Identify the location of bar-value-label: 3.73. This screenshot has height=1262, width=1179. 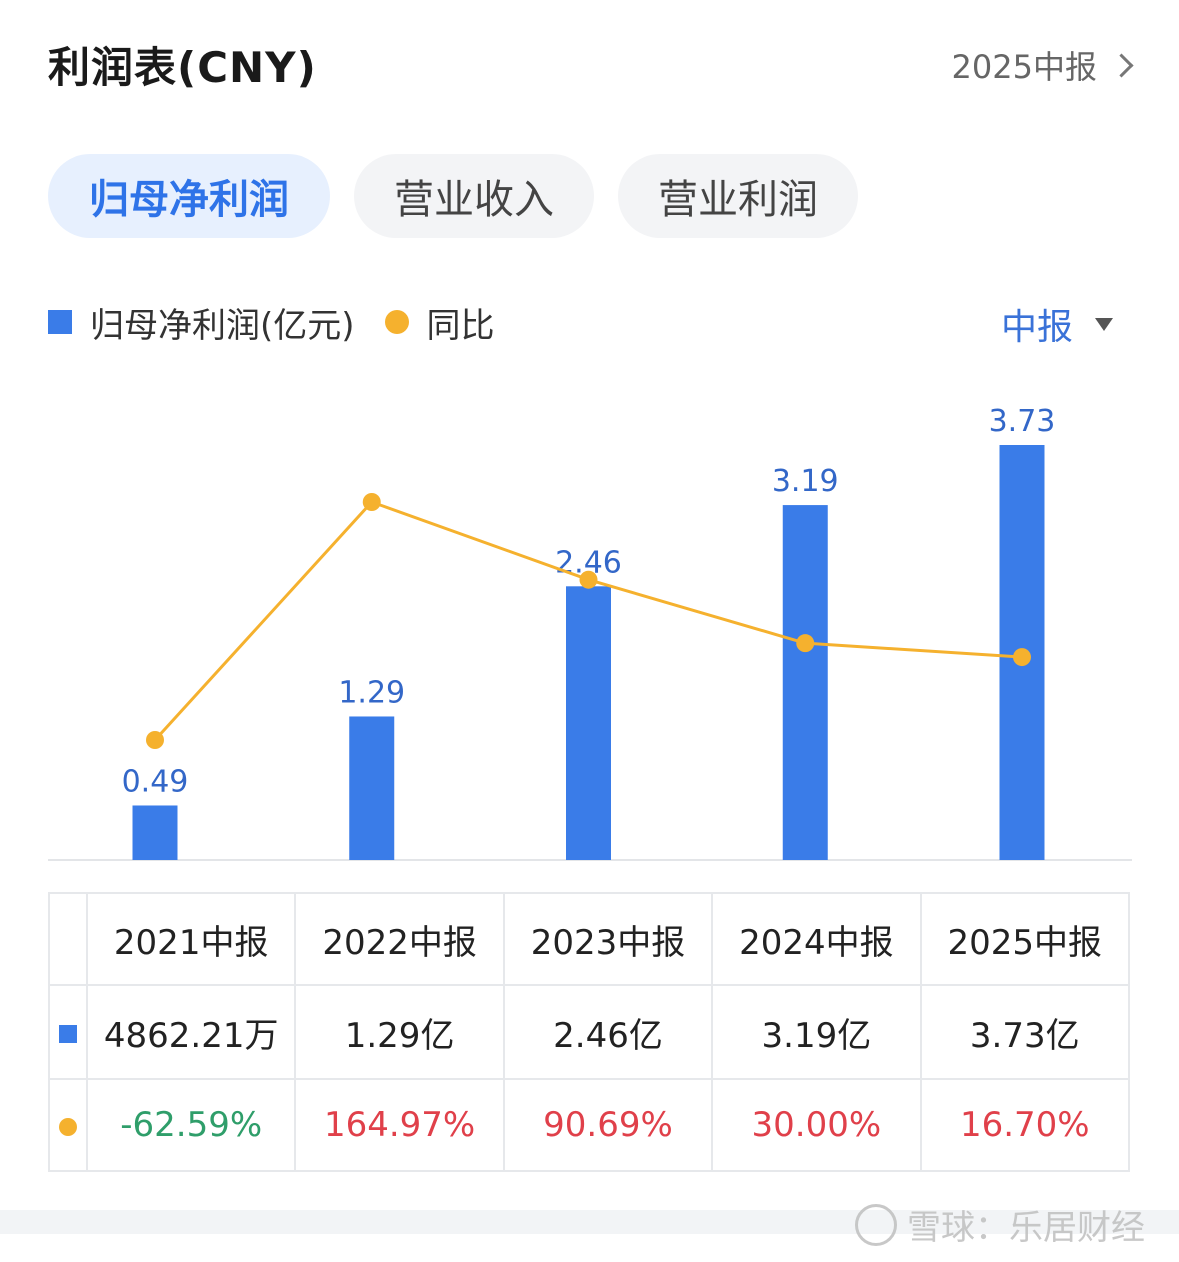
(1022, 421).